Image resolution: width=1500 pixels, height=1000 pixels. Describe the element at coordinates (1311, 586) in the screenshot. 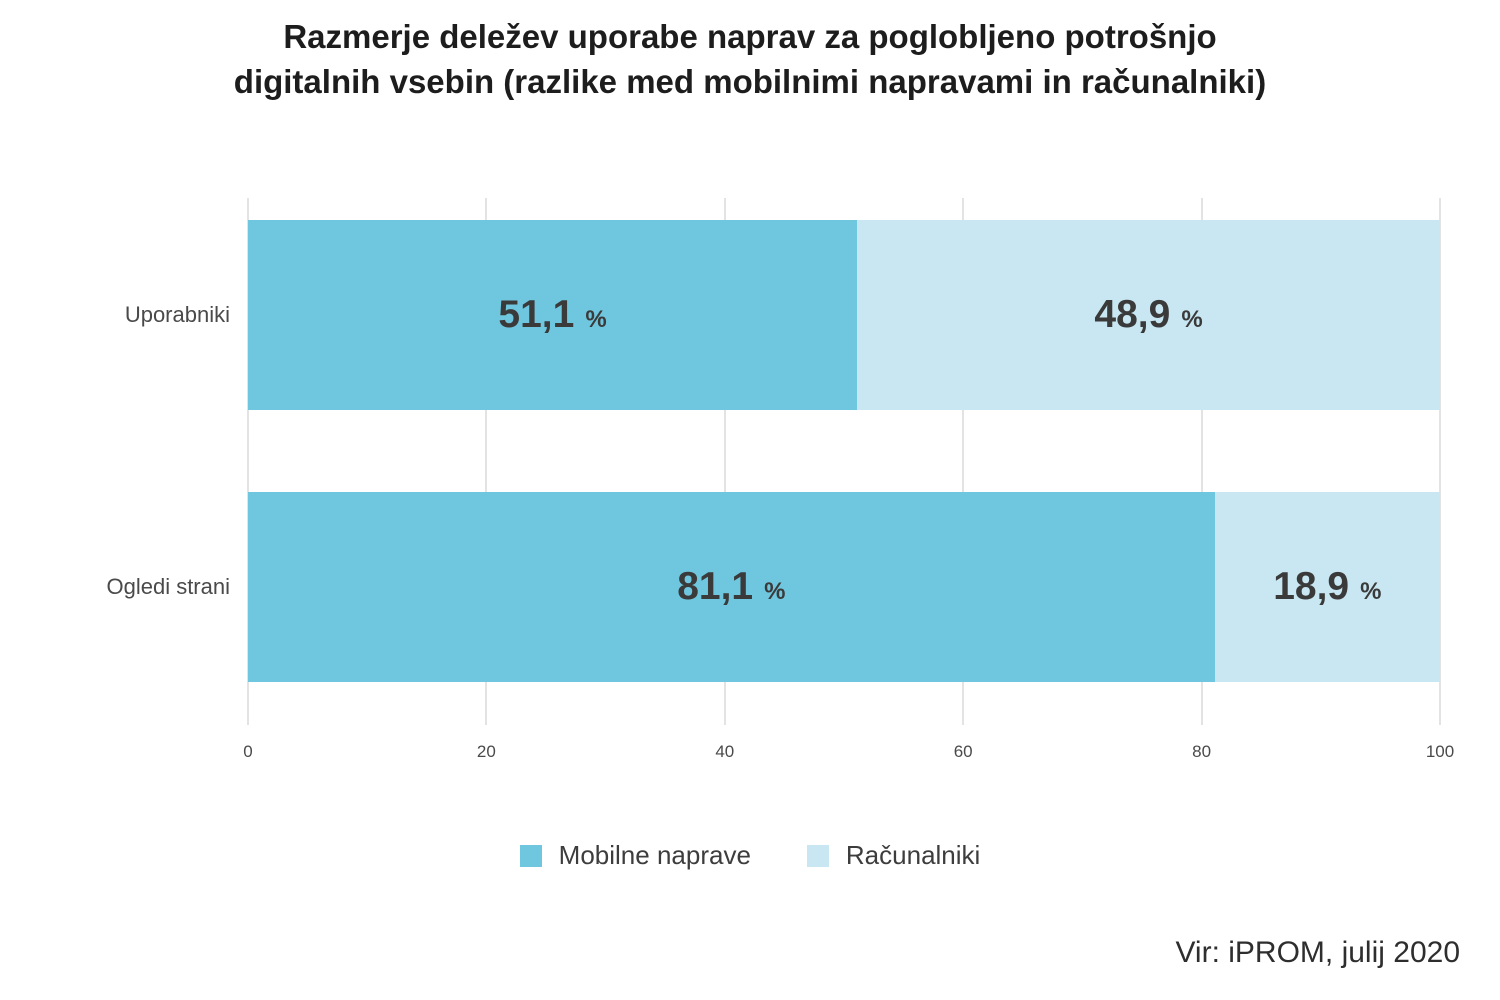

I see `value-number: 18,9` at that location.